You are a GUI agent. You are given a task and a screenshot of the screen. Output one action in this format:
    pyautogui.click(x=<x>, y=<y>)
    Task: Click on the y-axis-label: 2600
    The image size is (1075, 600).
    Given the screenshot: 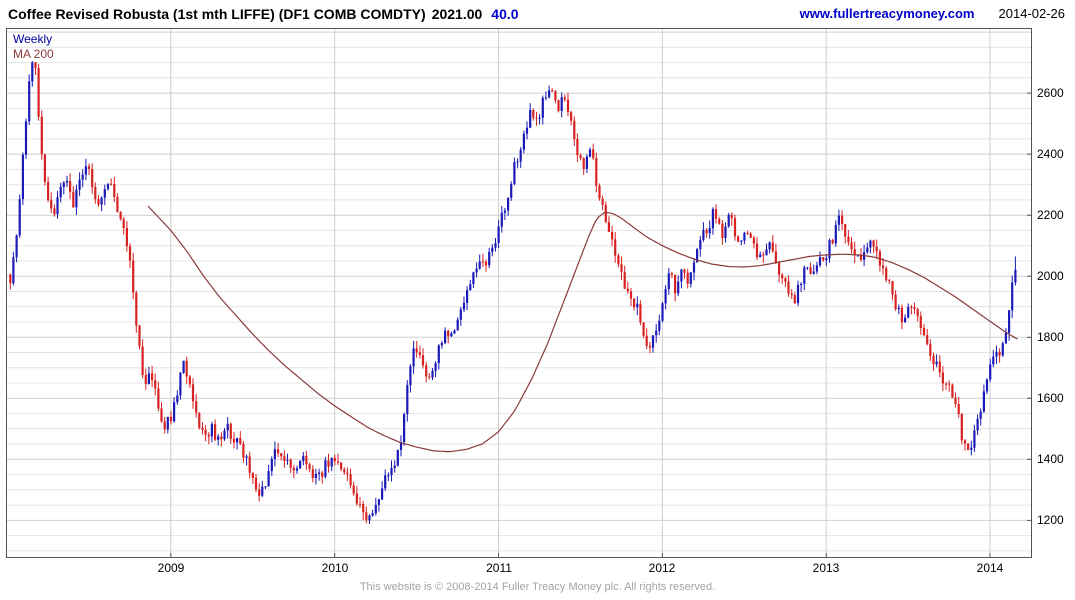 What is the action you would take?
    pyautogui.click(x=1050, y=93)
    